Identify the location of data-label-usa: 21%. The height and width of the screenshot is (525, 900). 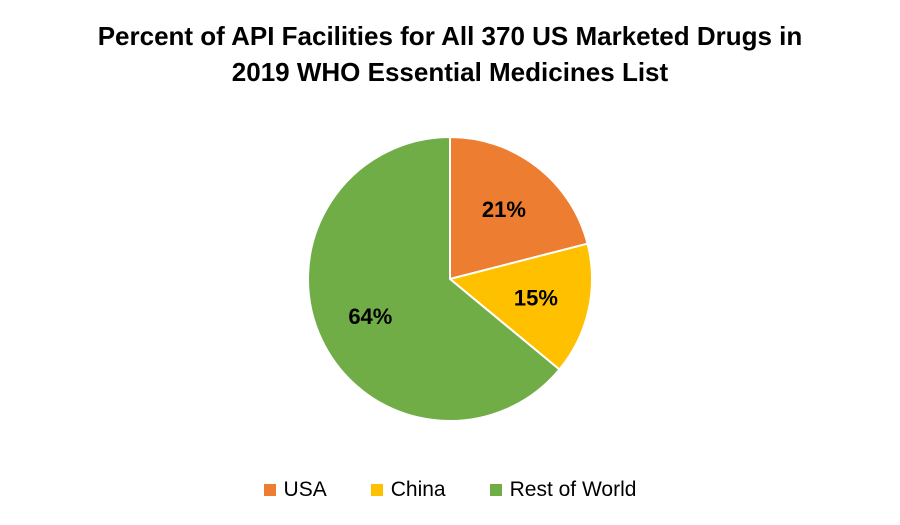
(504, 209).